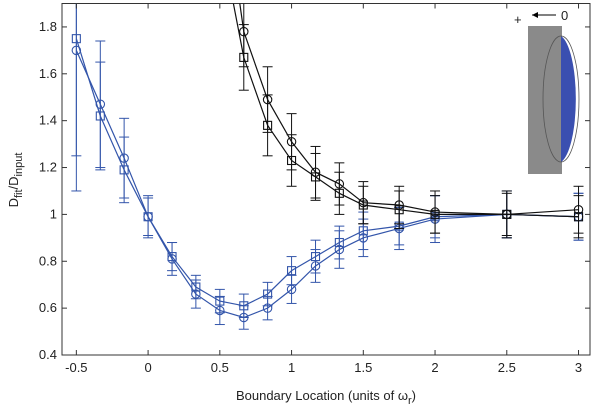 This screenshot has width=600, height=407. Describe the element at coordinates (220, 367) in the screenshot. I see `x-tick-label: 0.5` at that location.